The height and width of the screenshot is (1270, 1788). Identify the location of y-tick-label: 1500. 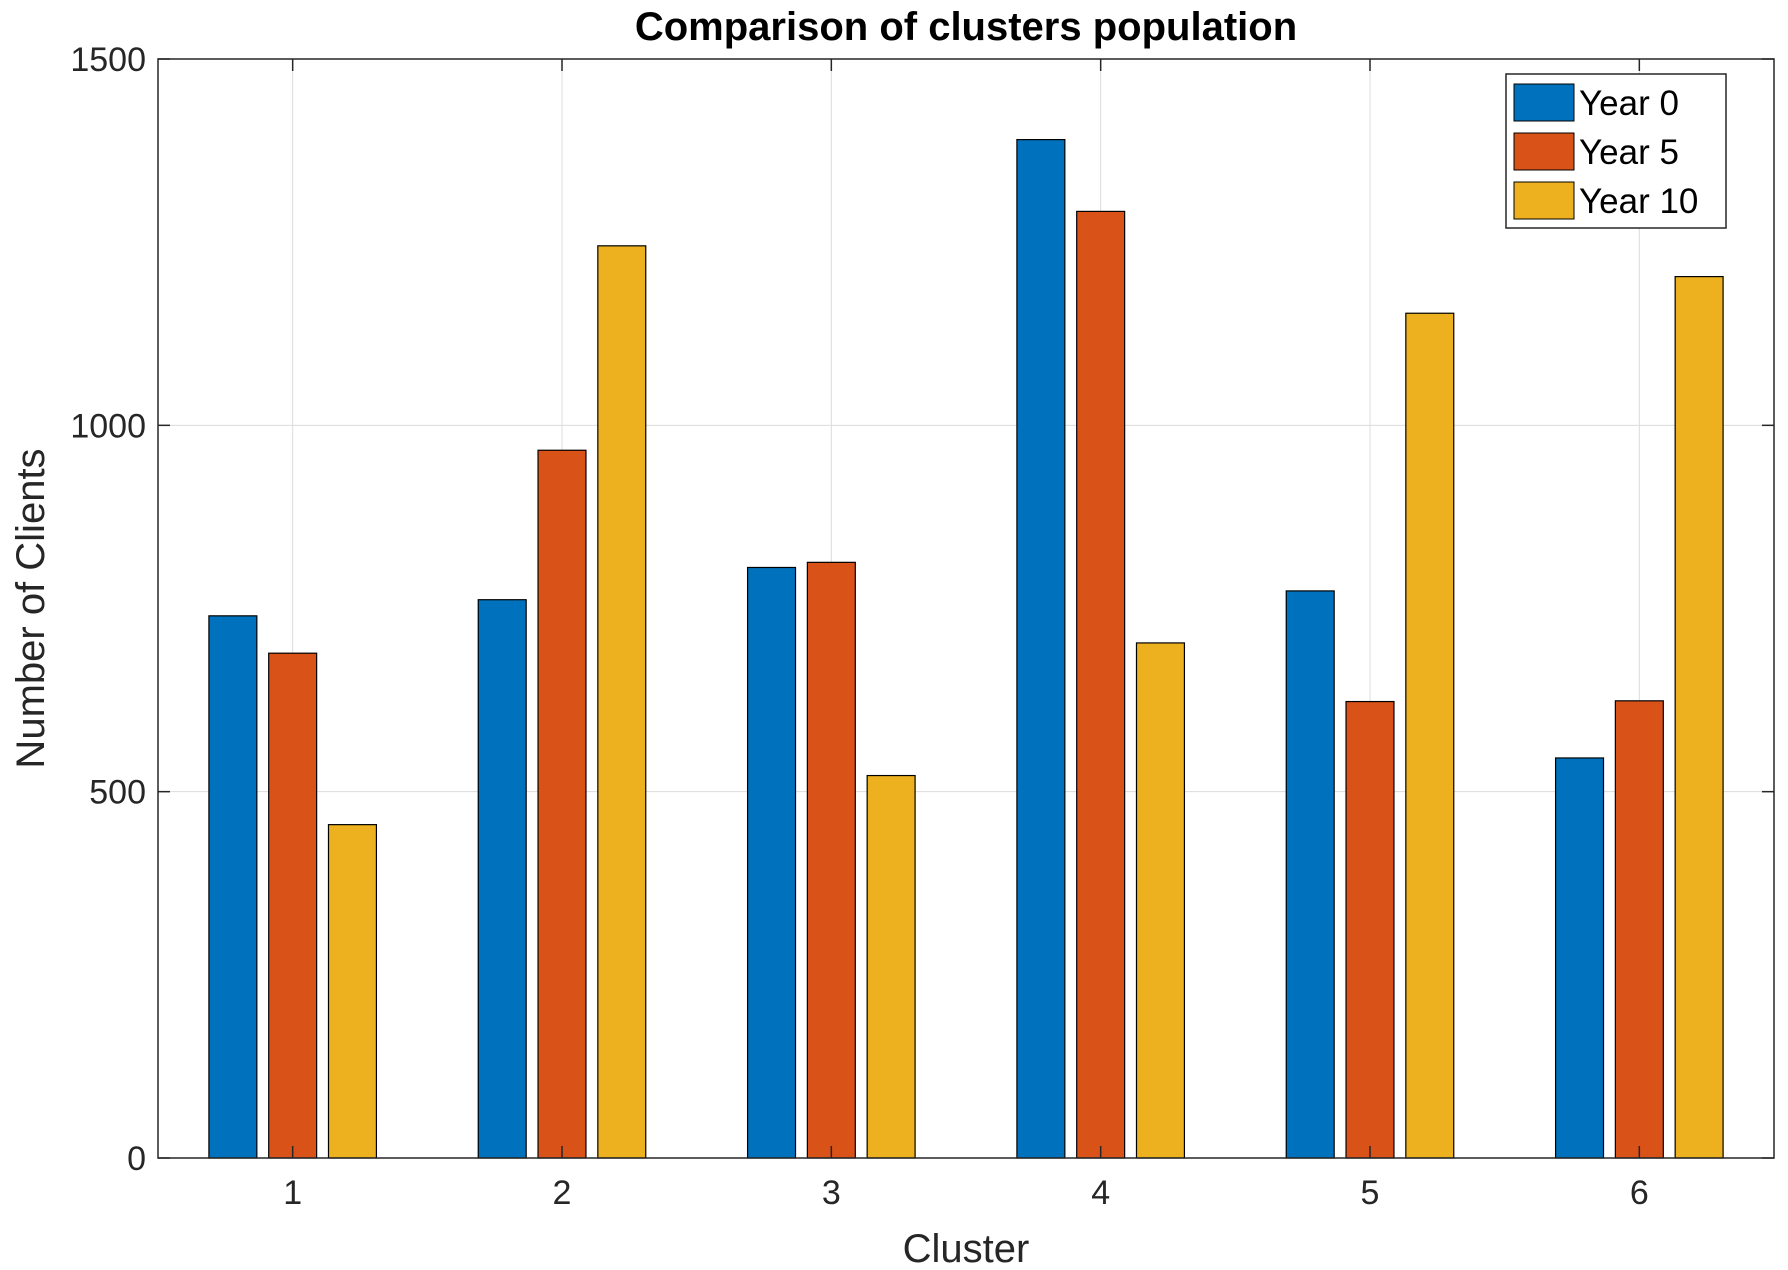
(108, 60).